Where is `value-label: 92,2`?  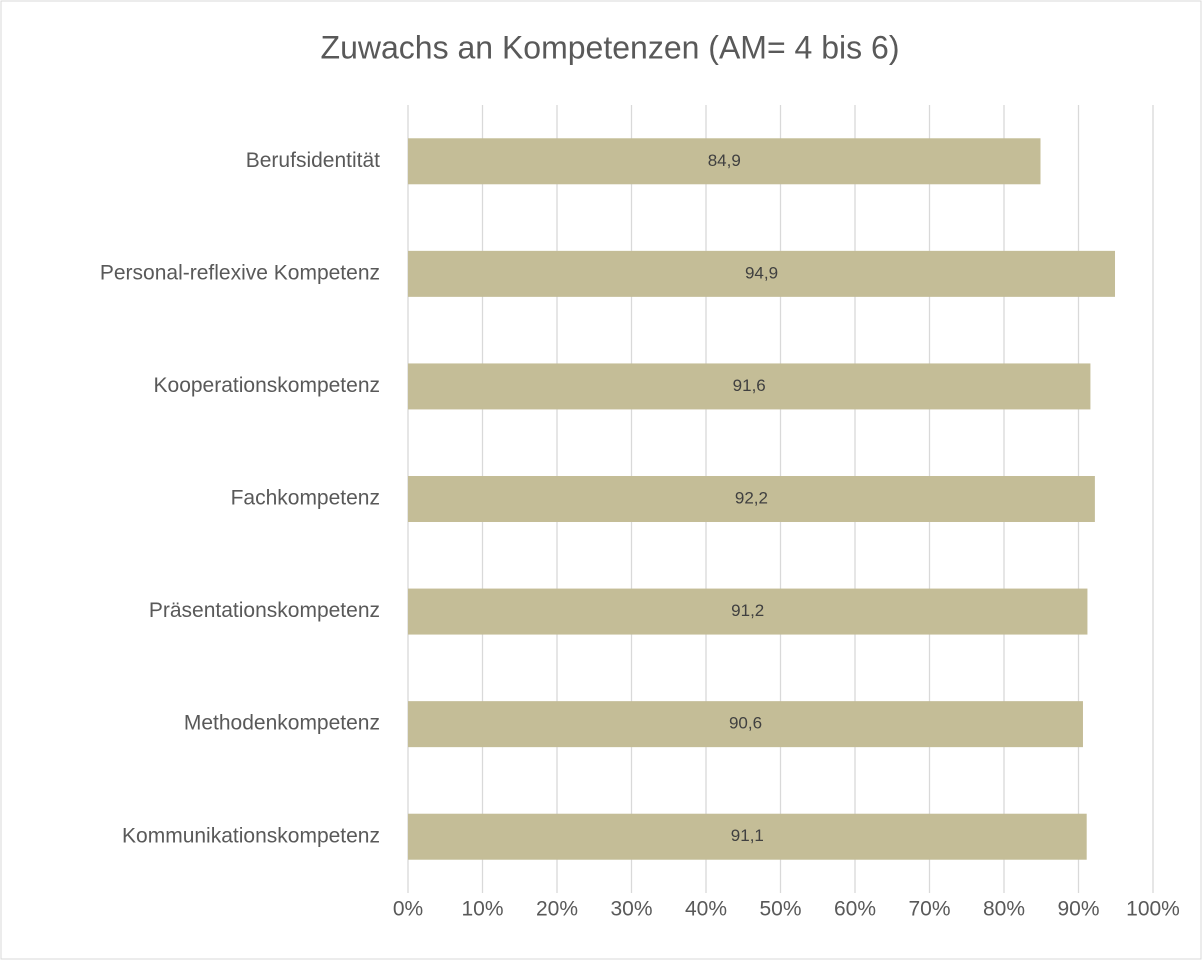
value-label: 92,2 is located at coordinates (751, 497).